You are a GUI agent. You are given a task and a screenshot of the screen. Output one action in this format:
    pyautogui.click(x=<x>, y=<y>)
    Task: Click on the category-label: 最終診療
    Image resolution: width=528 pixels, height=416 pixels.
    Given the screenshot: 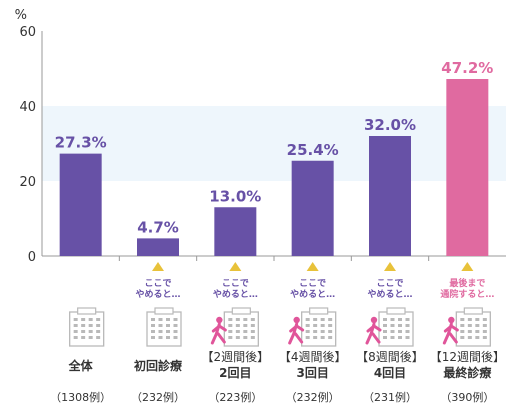 What is the action you would take?
    pyautogui.click(x=467, y=372)
    